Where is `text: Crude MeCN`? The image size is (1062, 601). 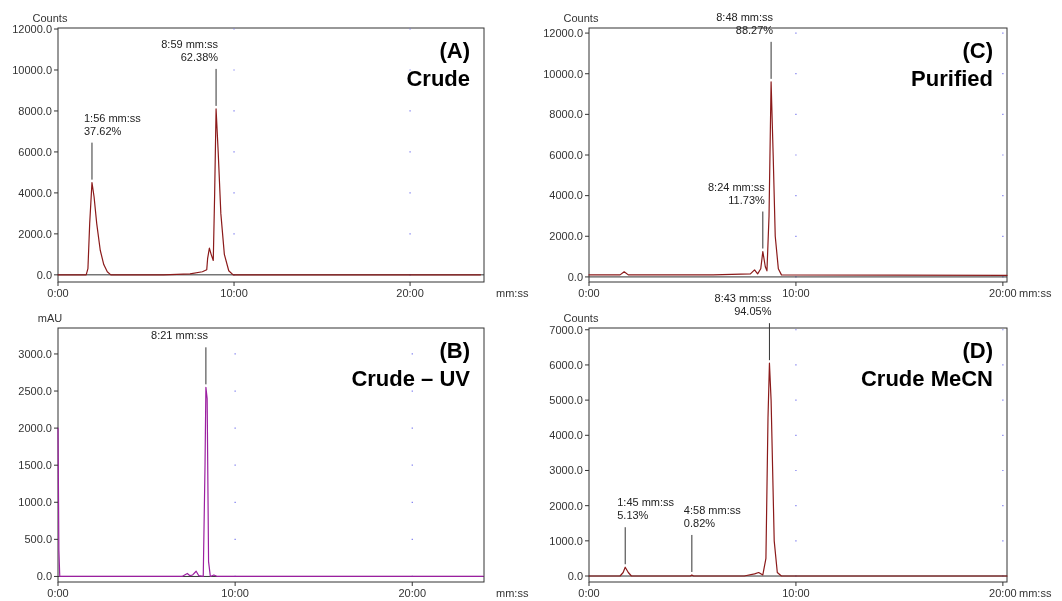
text: Crude MeCN is located at coordinates (926, 378).